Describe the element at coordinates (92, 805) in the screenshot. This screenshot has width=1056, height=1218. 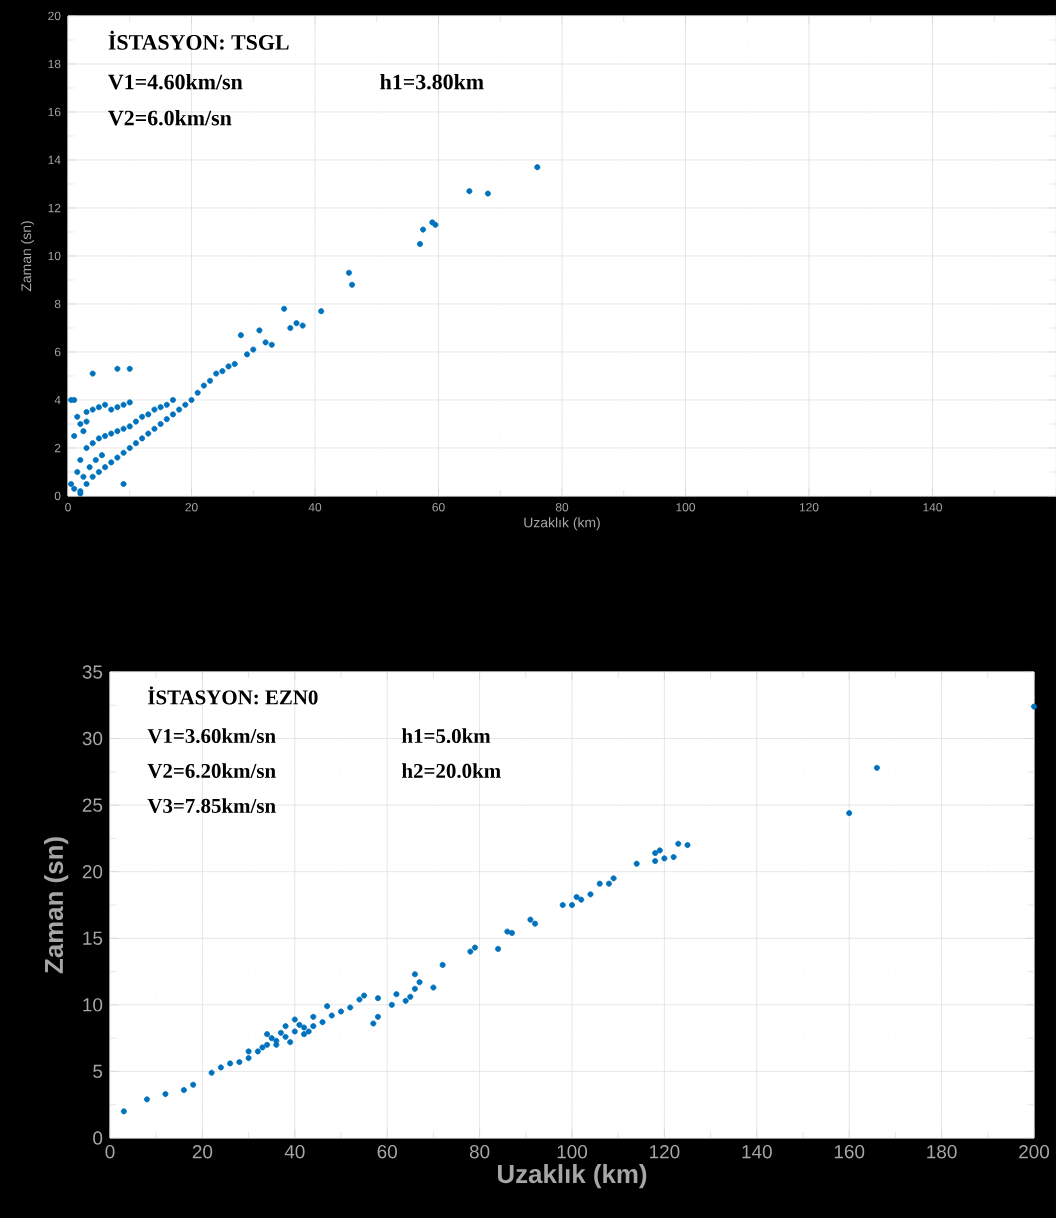
I see `y-tick-label: 25` at that location.